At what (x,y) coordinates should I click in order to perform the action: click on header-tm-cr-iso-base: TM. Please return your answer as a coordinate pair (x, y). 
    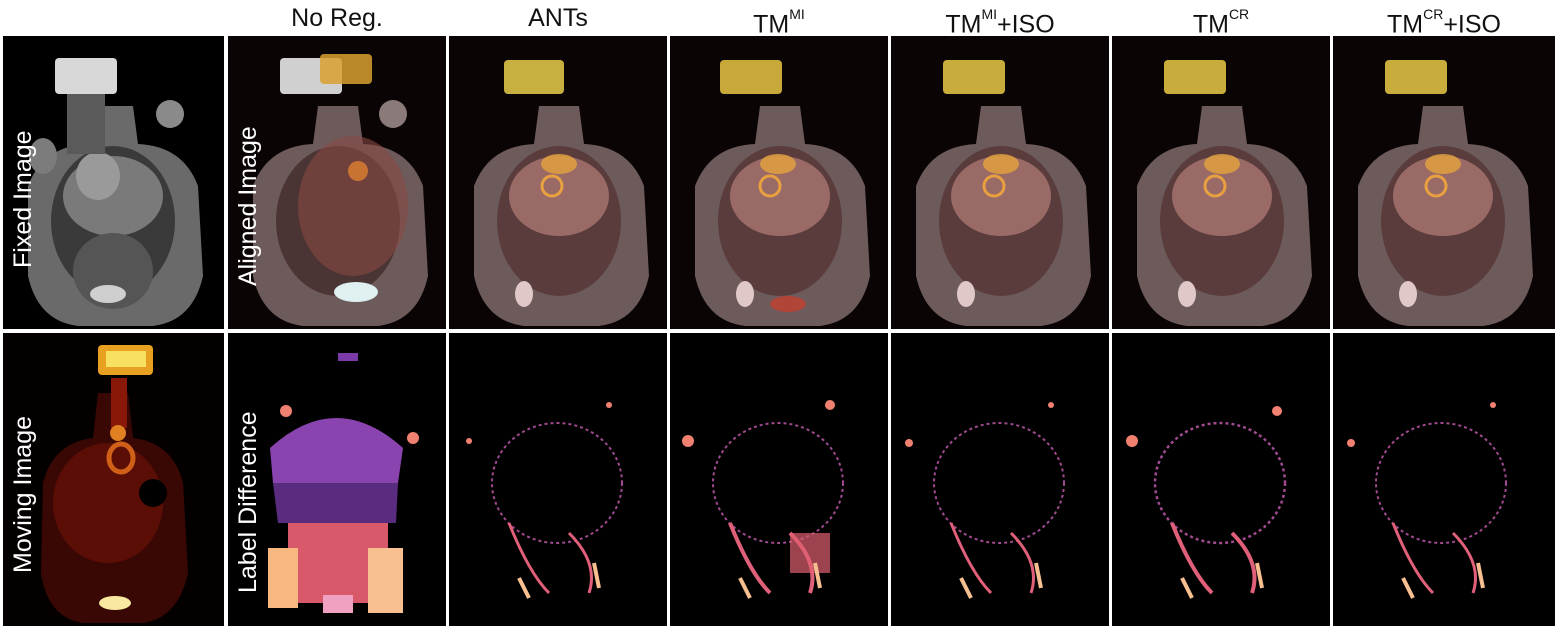
    Looking at the image, I should click on (1405, 24).